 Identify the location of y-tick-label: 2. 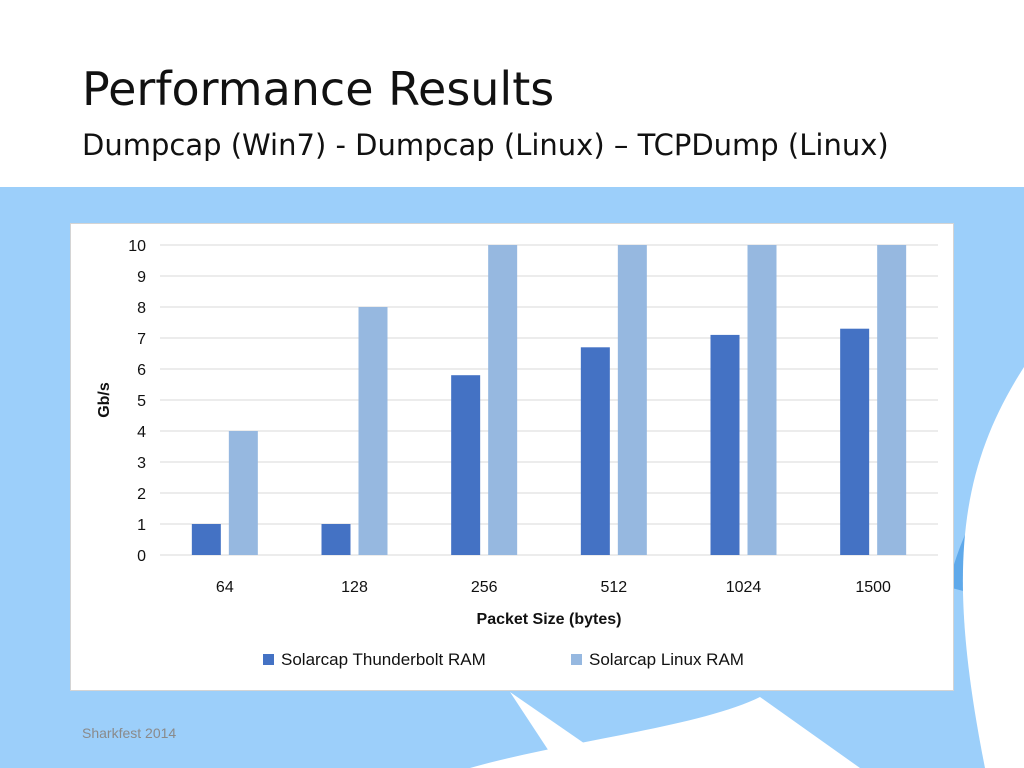
(141, 494).